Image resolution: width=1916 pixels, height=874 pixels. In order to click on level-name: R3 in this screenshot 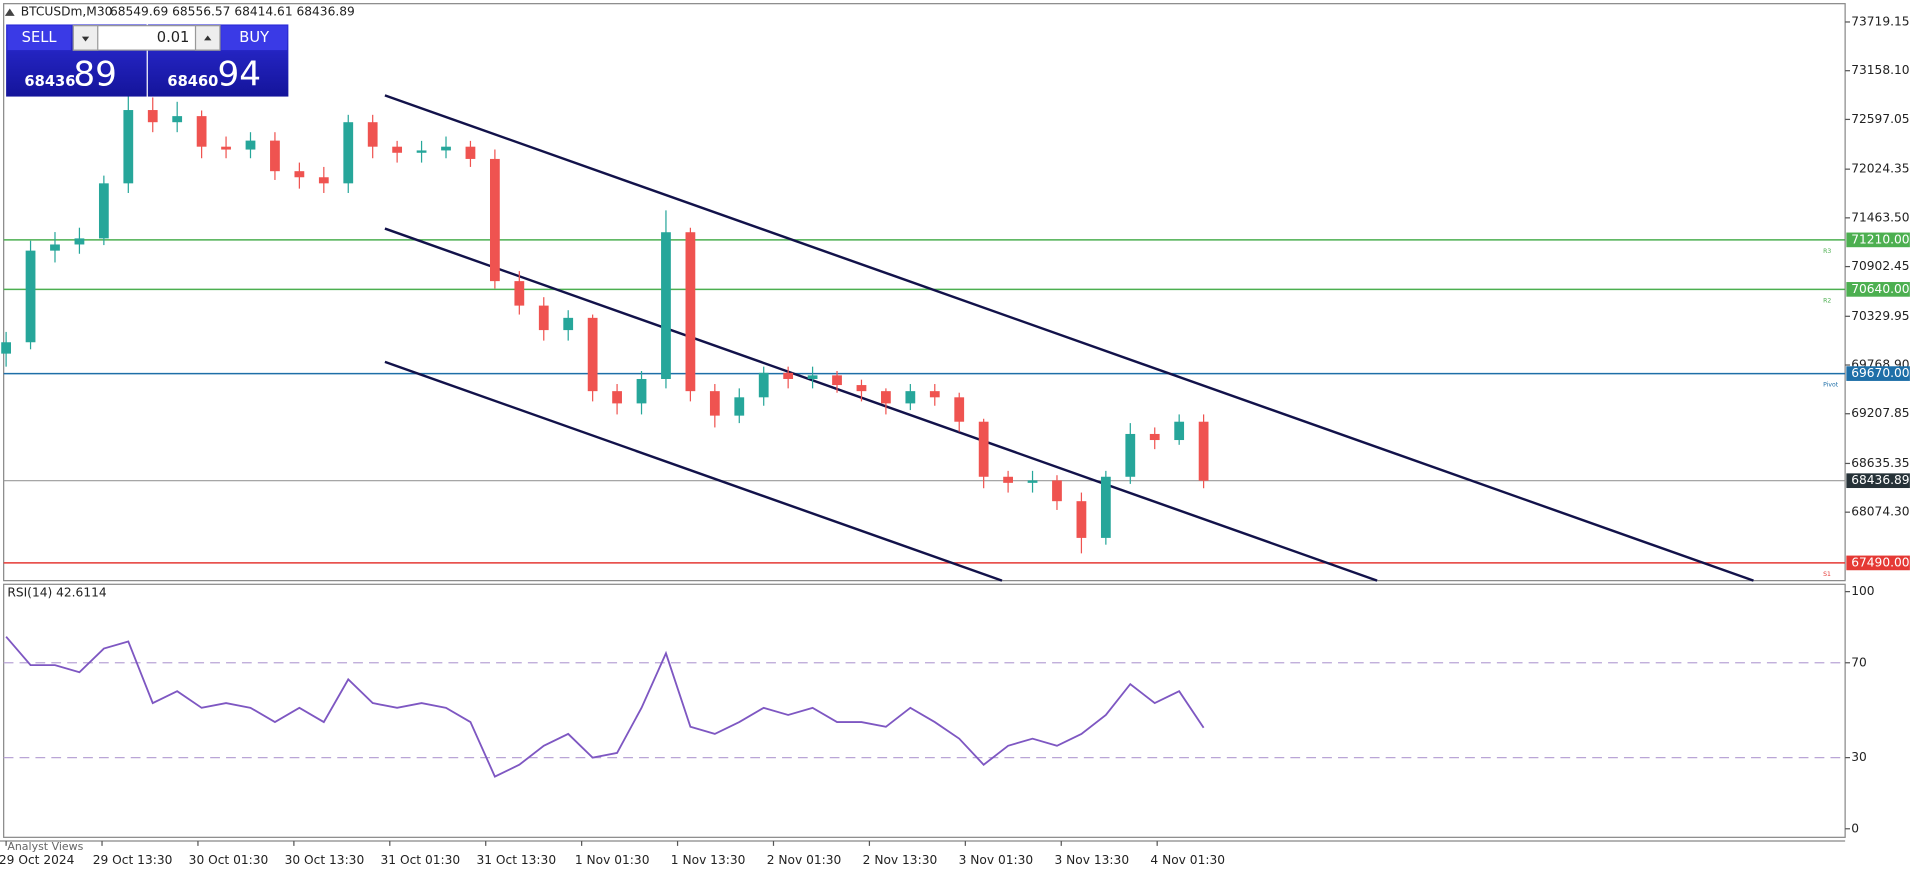, I will do `click(1827, 251)`.